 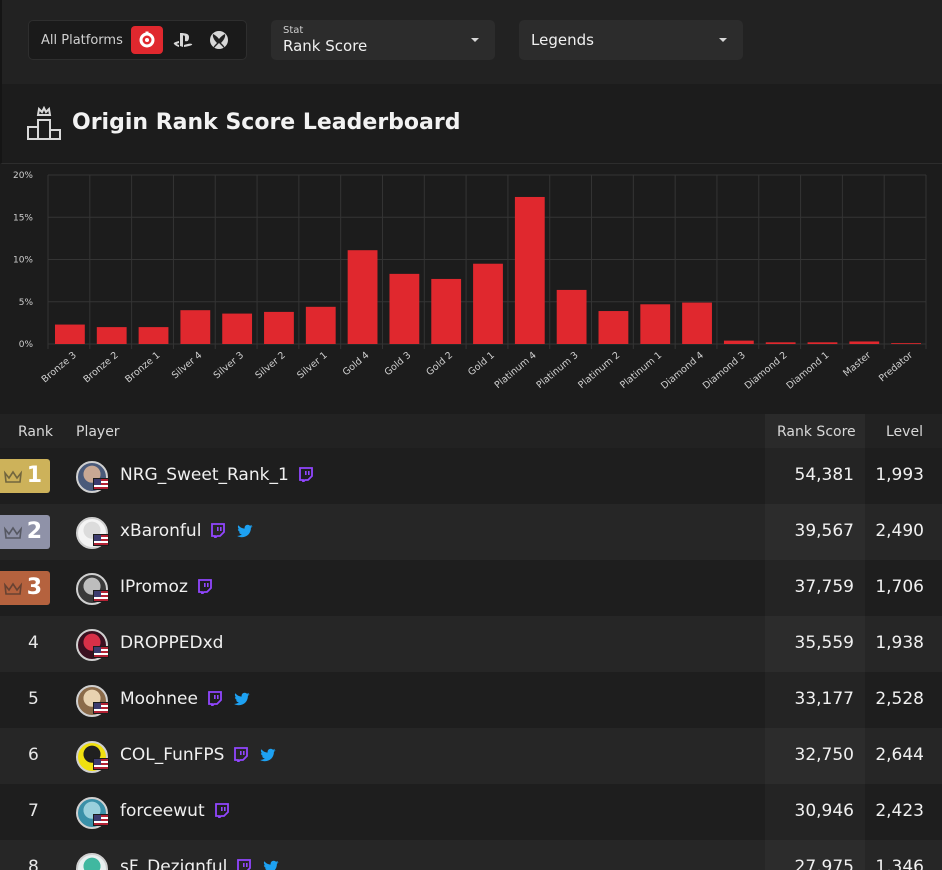 What do you see at coordinates (159, 699) in the screenshot?
I see `player-name-link: Moohnee` at bounding box center [159, 699].